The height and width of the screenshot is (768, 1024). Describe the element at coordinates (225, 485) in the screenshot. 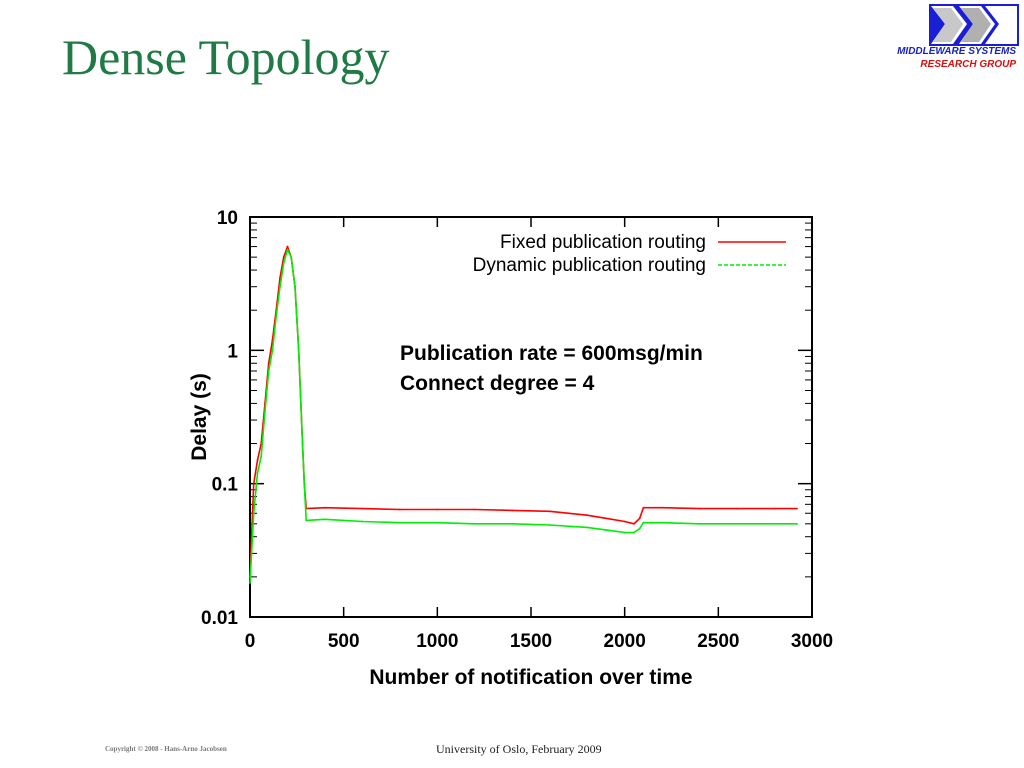

I see `y-tick-label: 0.1` at that location.